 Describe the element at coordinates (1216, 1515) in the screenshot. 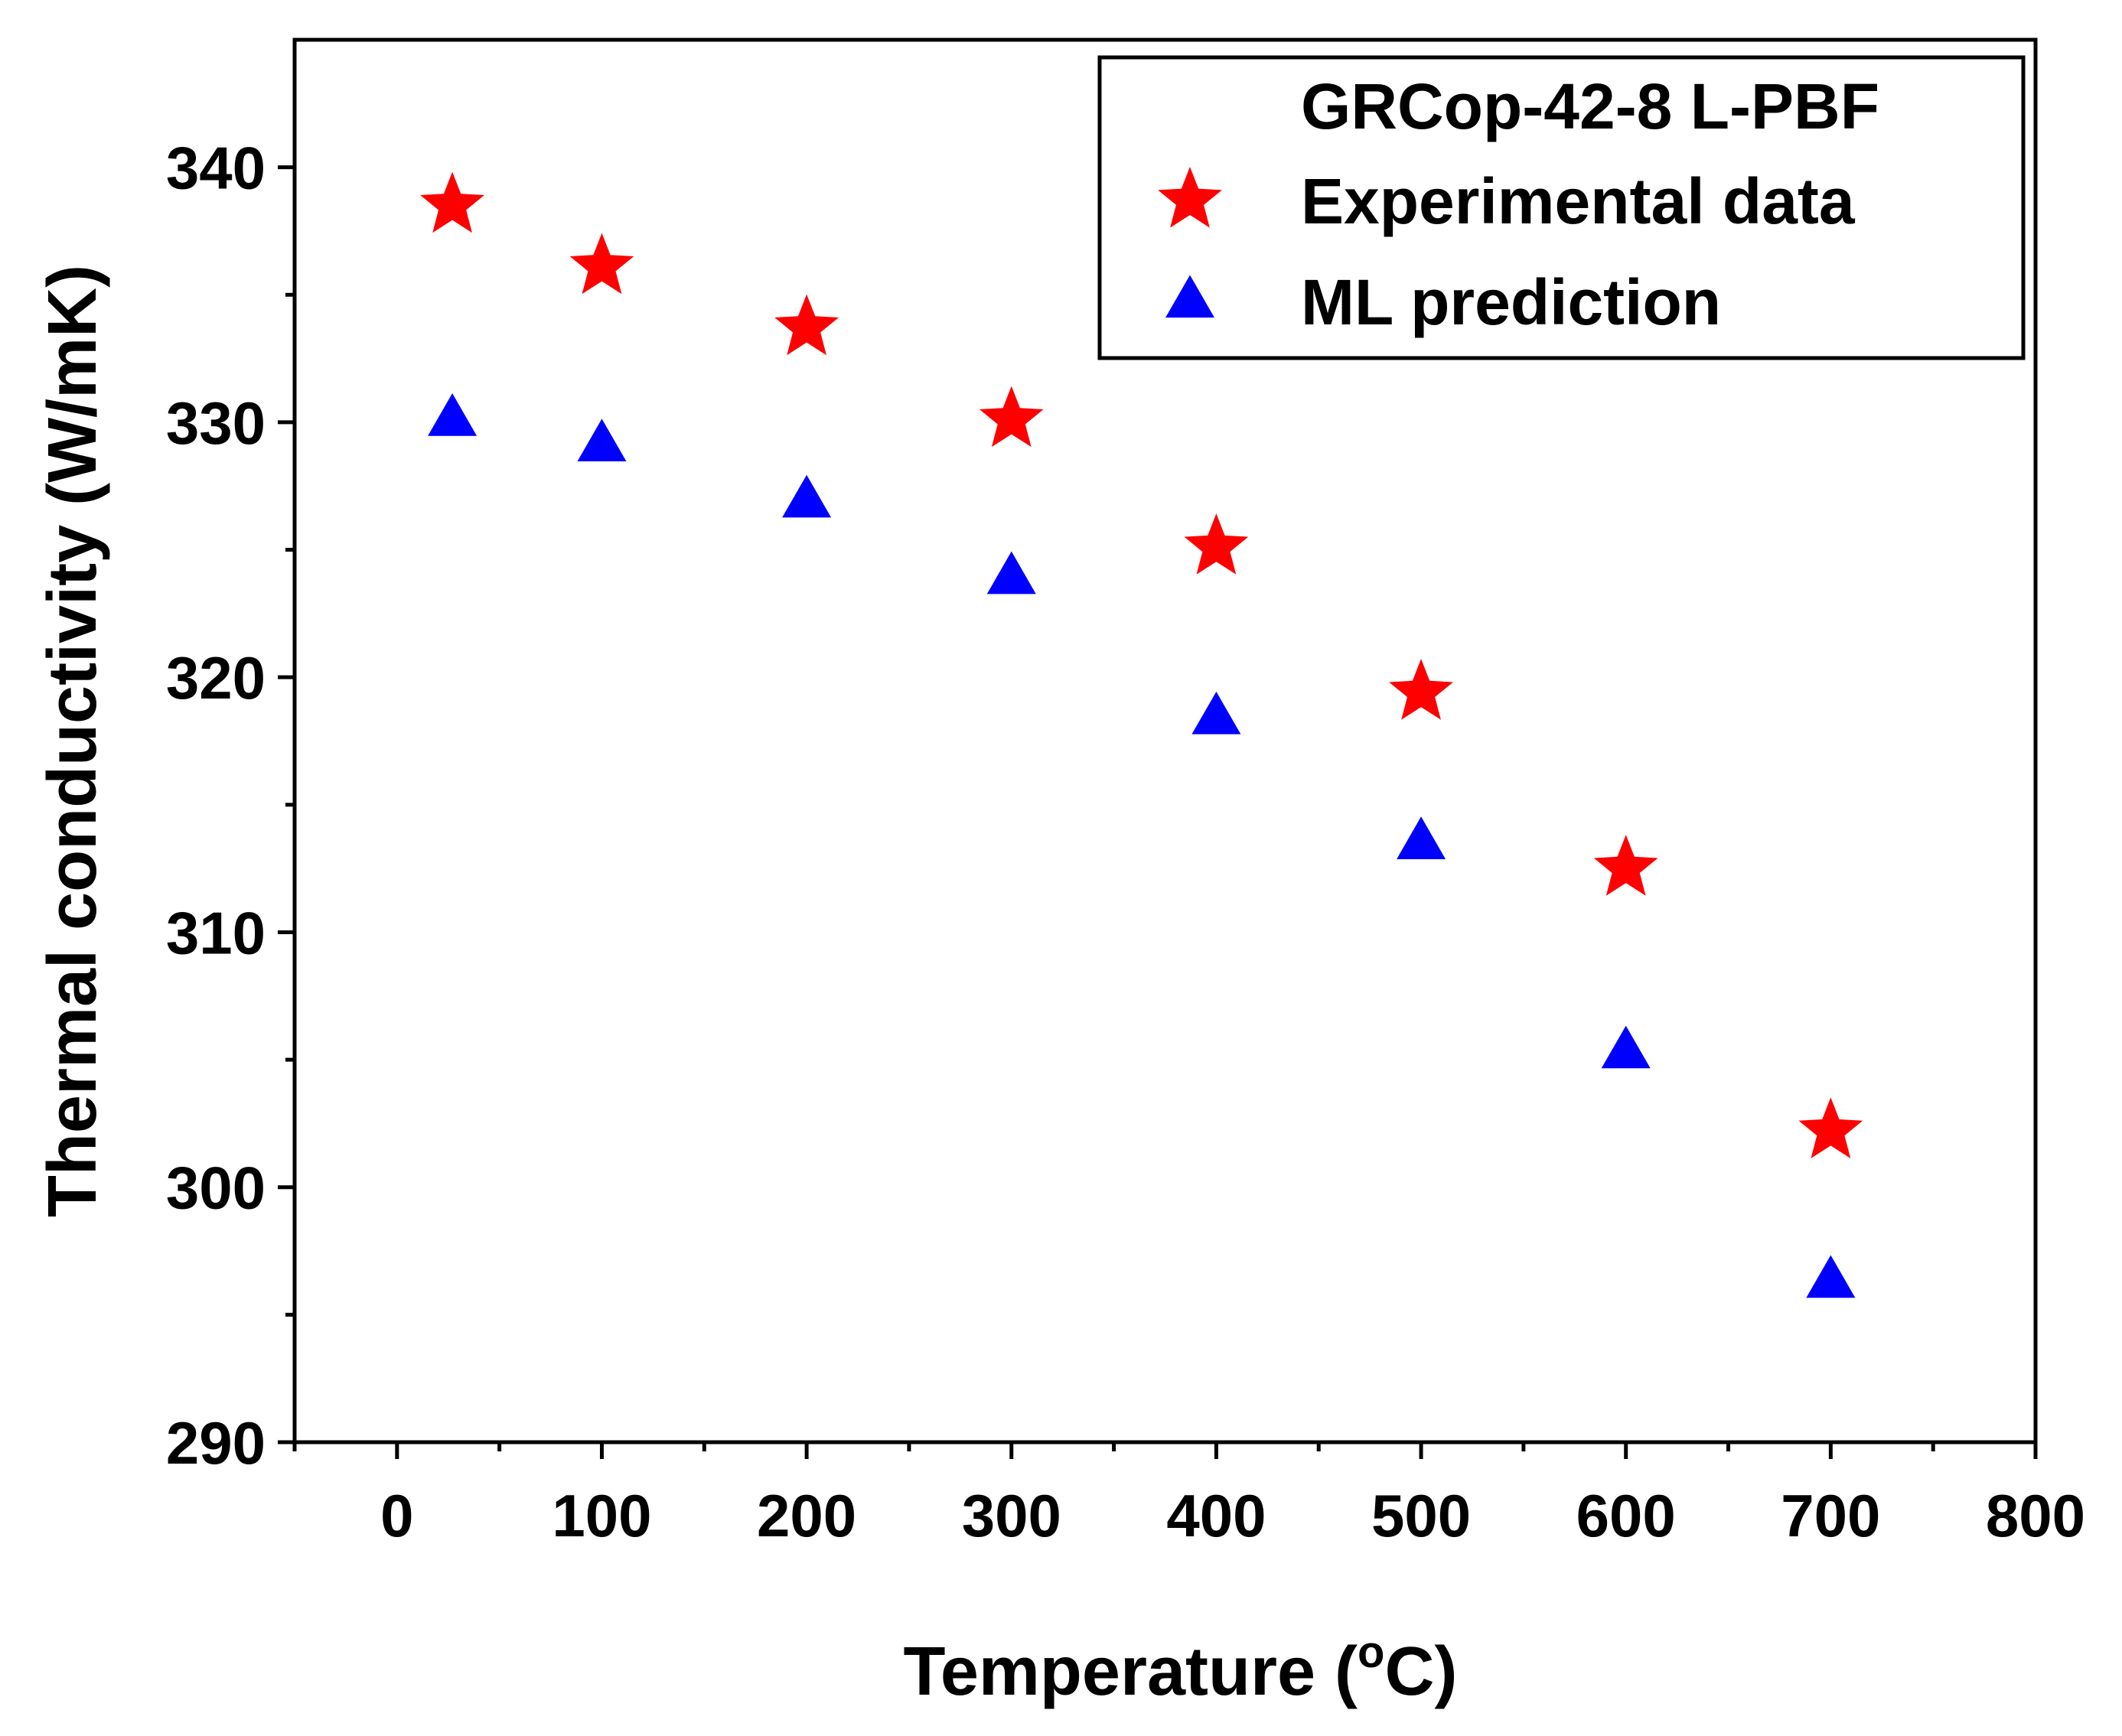

I see `x-tick-label: 400` at that location.